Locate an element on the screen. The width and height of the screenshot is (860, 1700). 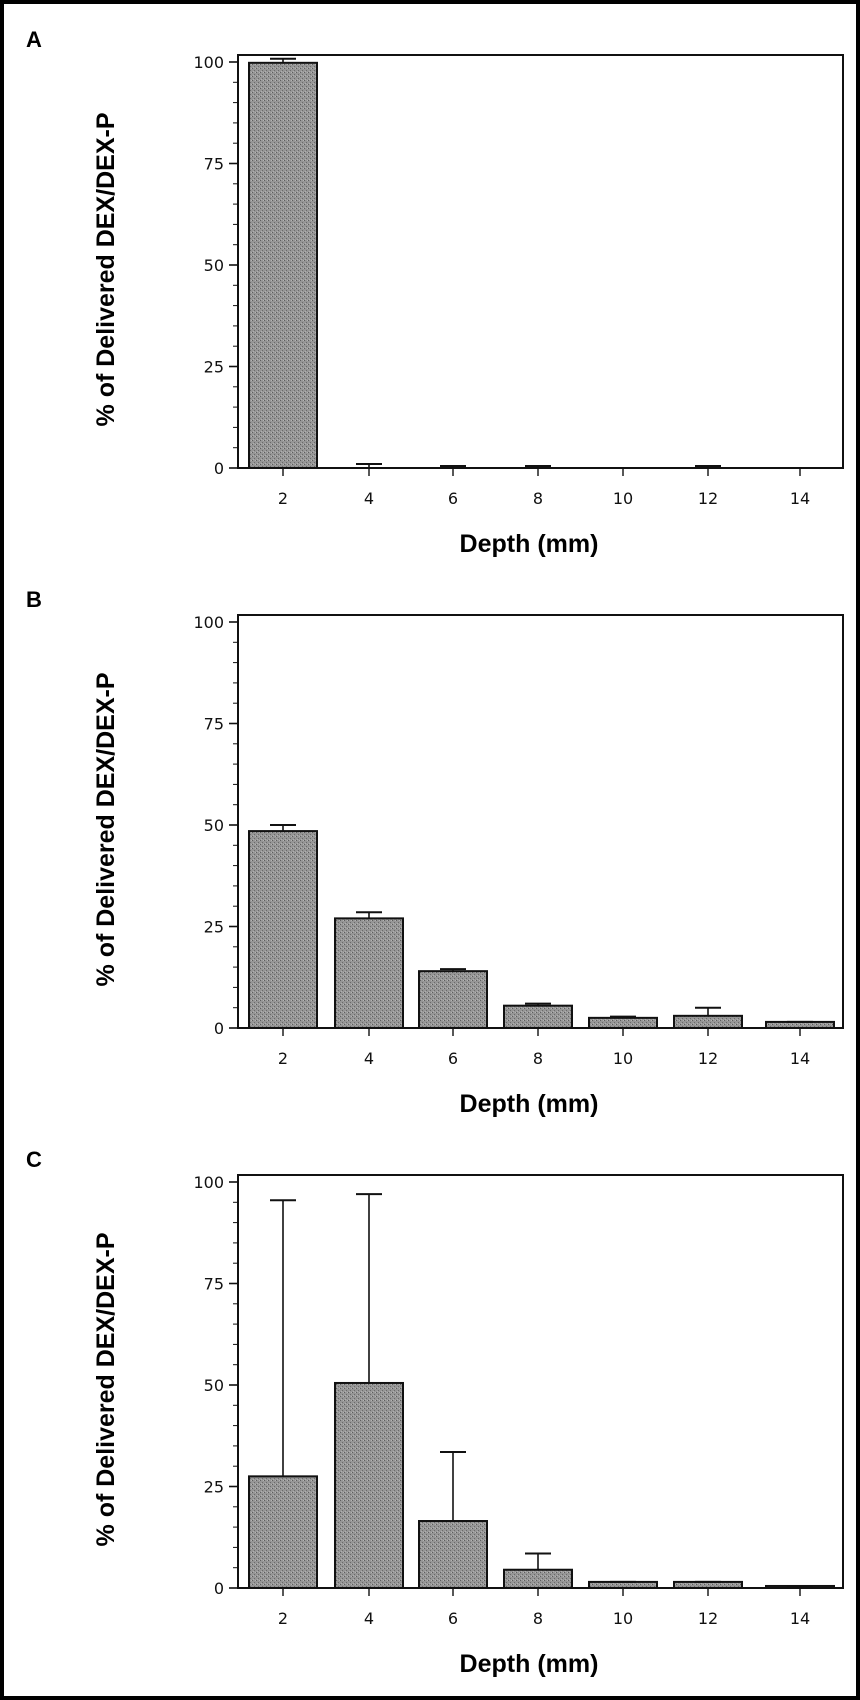
panel-letter: C is located at coordinates (34, 1159).